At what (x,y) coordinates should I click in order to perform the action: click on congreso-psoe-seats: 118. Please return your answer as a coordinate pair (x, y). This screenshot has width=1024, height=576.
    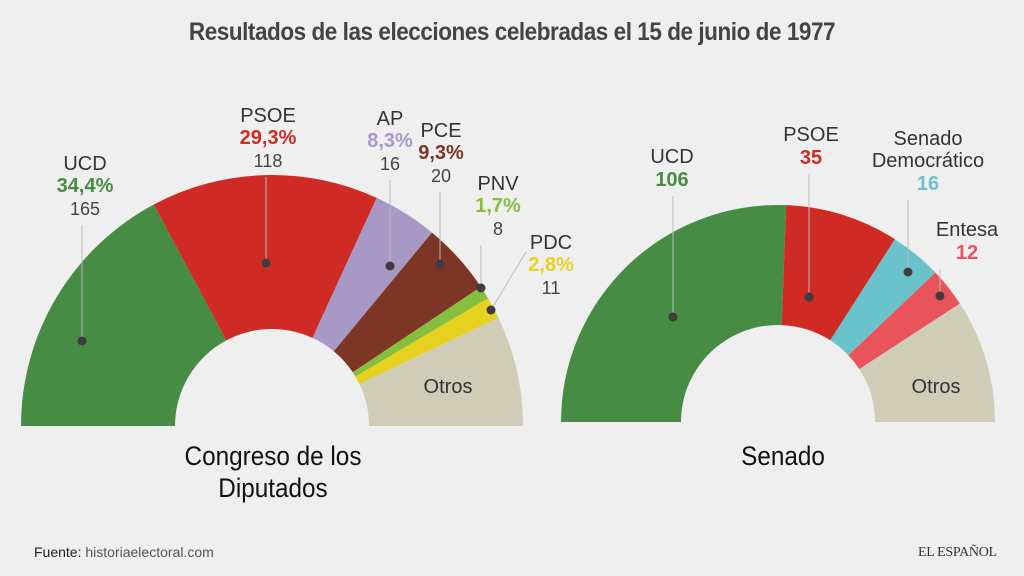
    Looking at the image, I should click on (268, 161).